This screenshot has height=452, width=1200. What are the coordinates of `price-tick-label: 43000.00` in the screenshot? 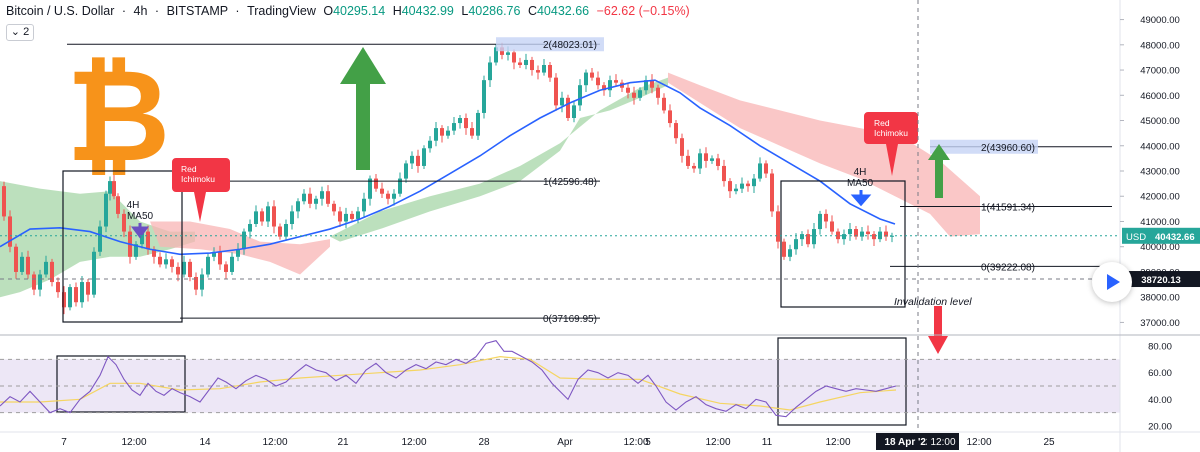 It's located at (1160, 172).